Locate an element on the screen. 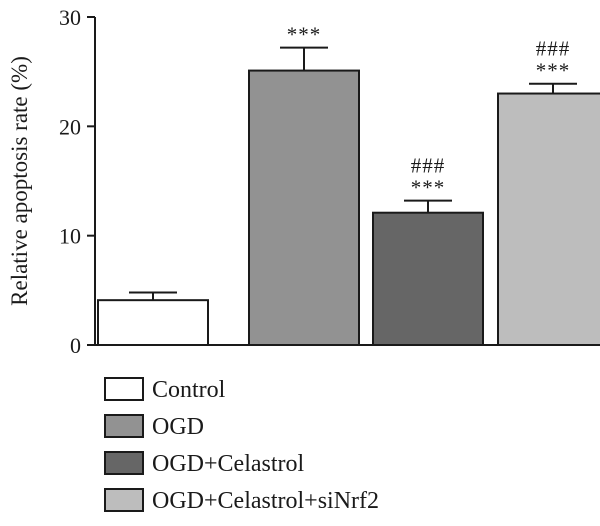  y-tick-label: 20 is located at coordinates (70, 126).